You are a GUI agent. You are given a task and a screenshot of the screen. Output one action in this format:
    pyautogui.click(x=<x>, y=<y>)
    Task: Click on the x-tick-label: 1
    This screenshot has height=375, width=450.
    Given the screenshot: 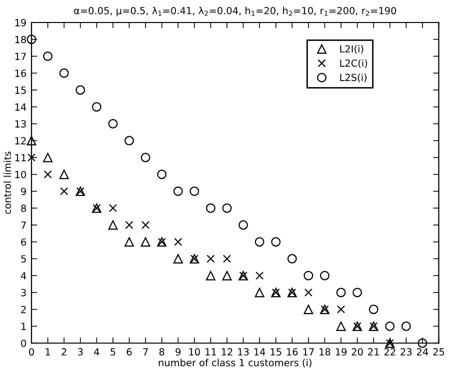 What is the action you would take?
    pyautogui.click(x=48, y=352)
    